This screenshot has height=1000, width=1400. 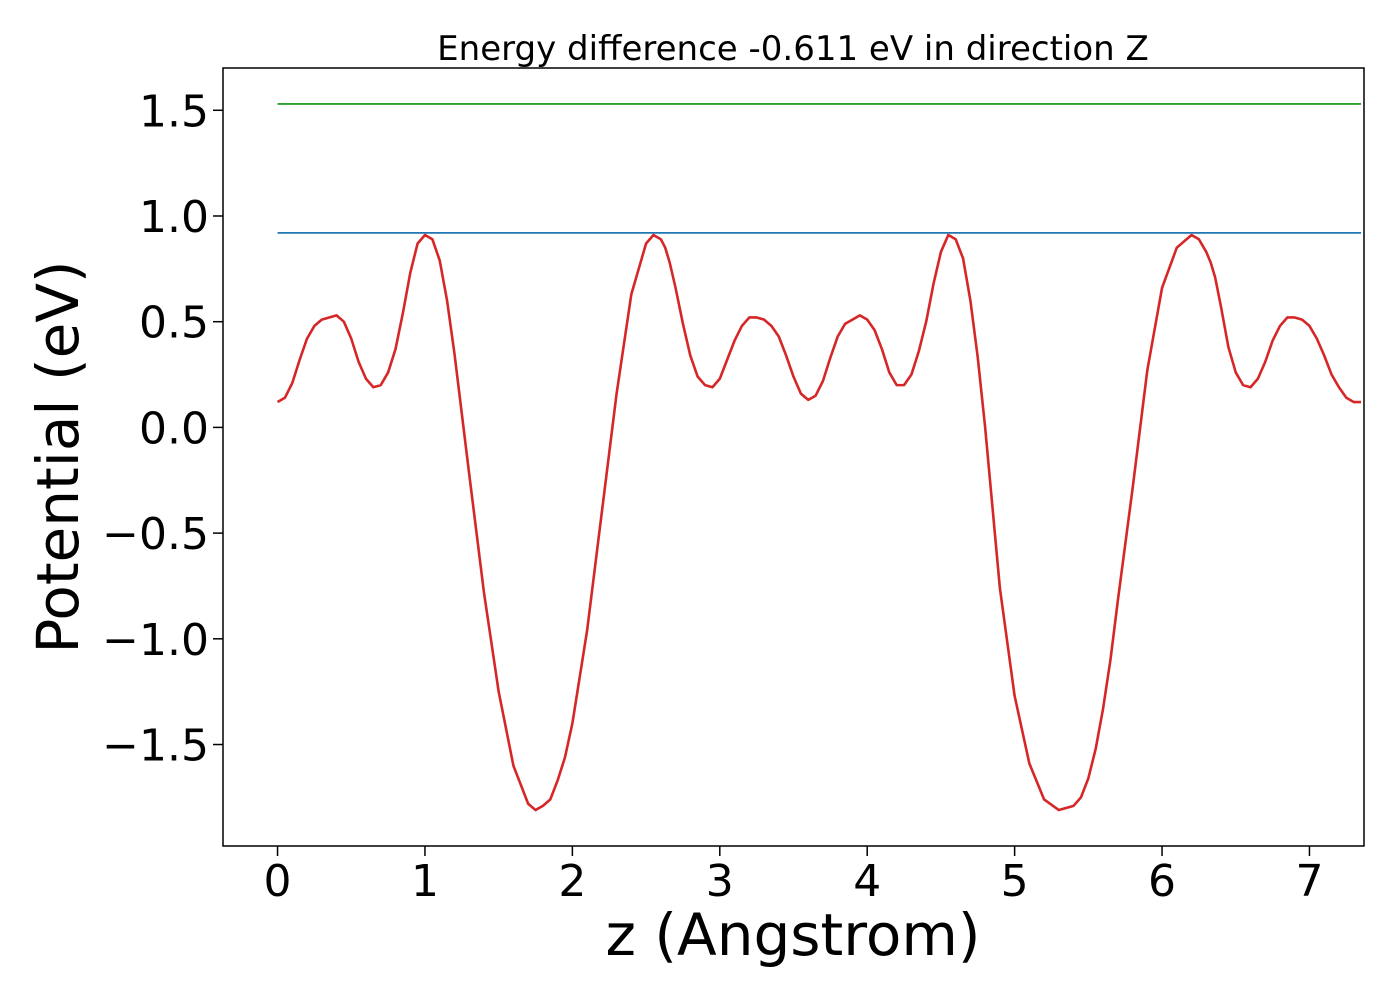 I want to click on y-tick-label: 0.0, so click(x=174, y=428).